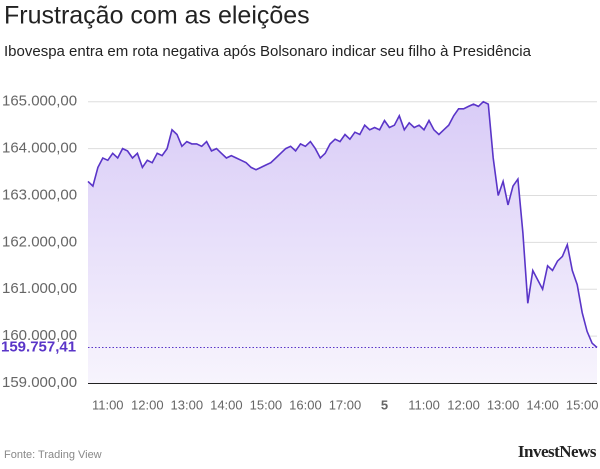 This screenshot has width=600, height=469. What do you see at coordinates (39, 101) in the screenshot?
I see `y-tick-label: 165.000,00` at bounding box center [39, 101].